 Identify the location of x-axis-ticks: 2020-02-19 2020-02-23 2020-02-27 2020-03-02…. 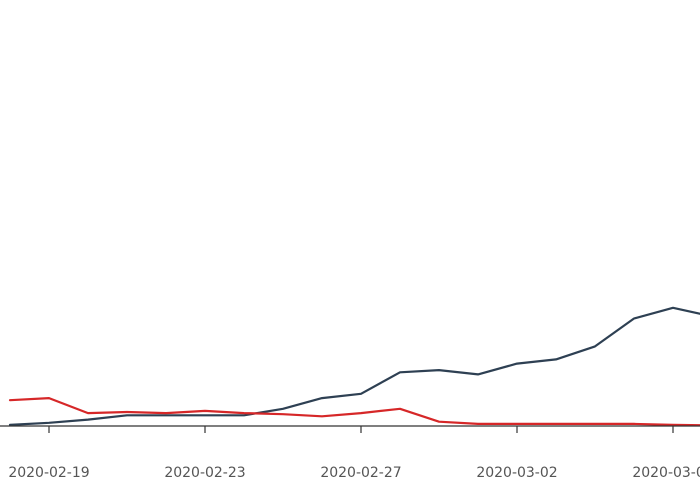
(354, 453).